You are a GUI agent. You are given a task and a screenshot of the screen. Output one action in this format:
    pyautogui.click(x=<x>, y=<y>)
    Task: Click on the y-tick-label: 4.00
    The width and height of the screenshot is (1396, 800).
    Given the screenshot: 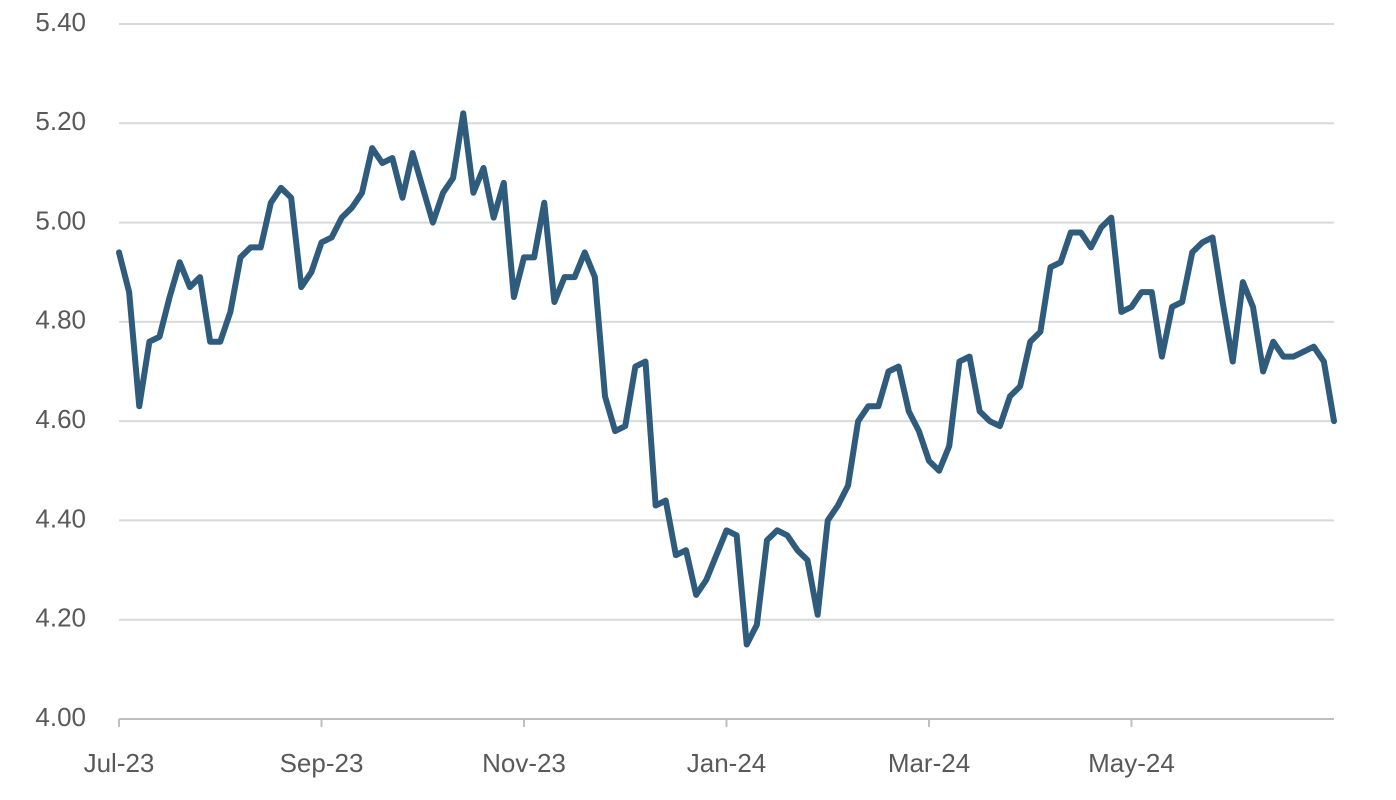 What is the action you would take?
    pyautogui.click(x=60, y=717)
    